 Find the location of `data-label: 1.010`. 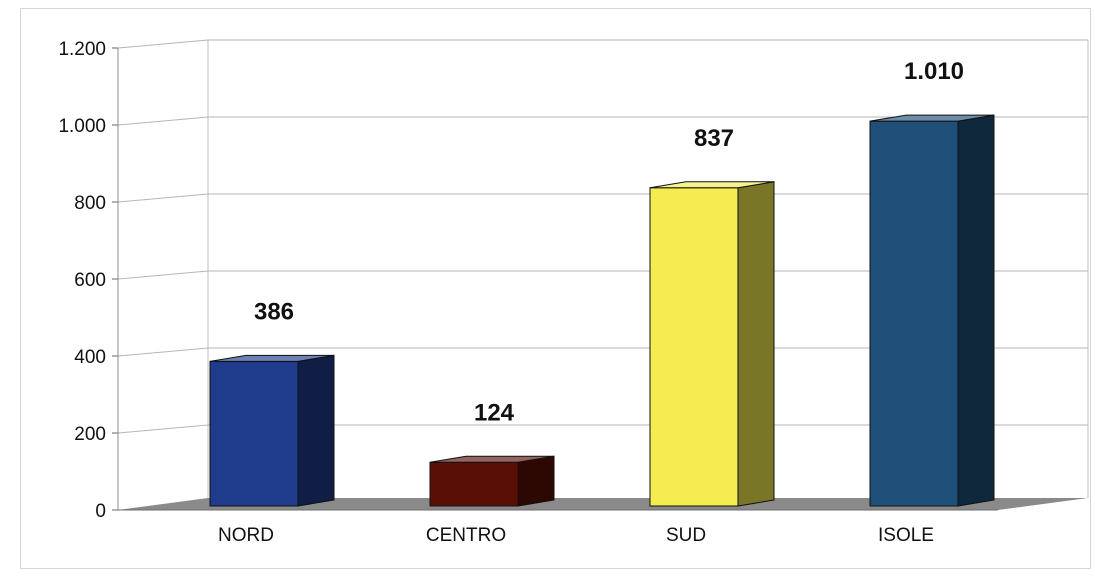

data-label: 1.010 is located at coordinates (934, 71).